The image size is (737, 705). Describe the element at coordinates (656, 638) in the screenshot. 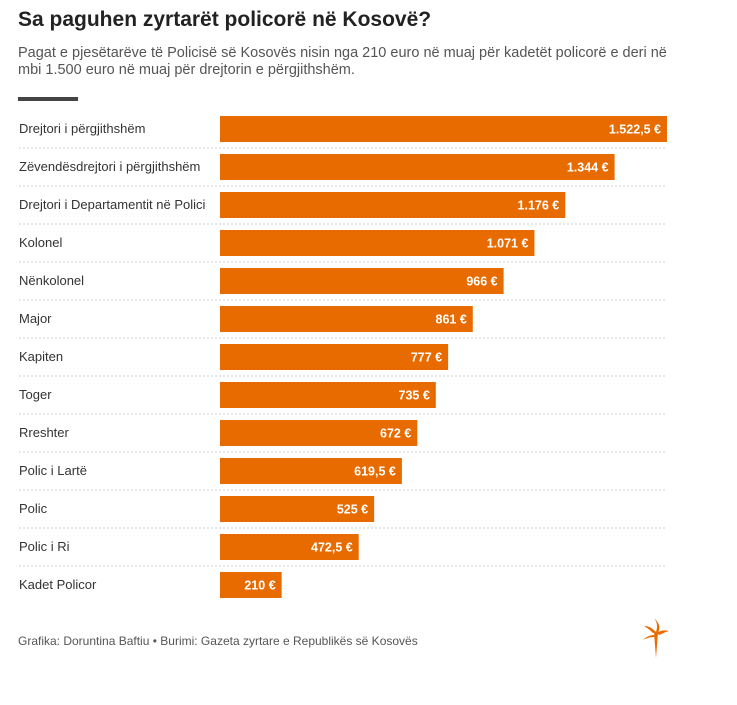

I see `rfe-torch-logo` at that location.